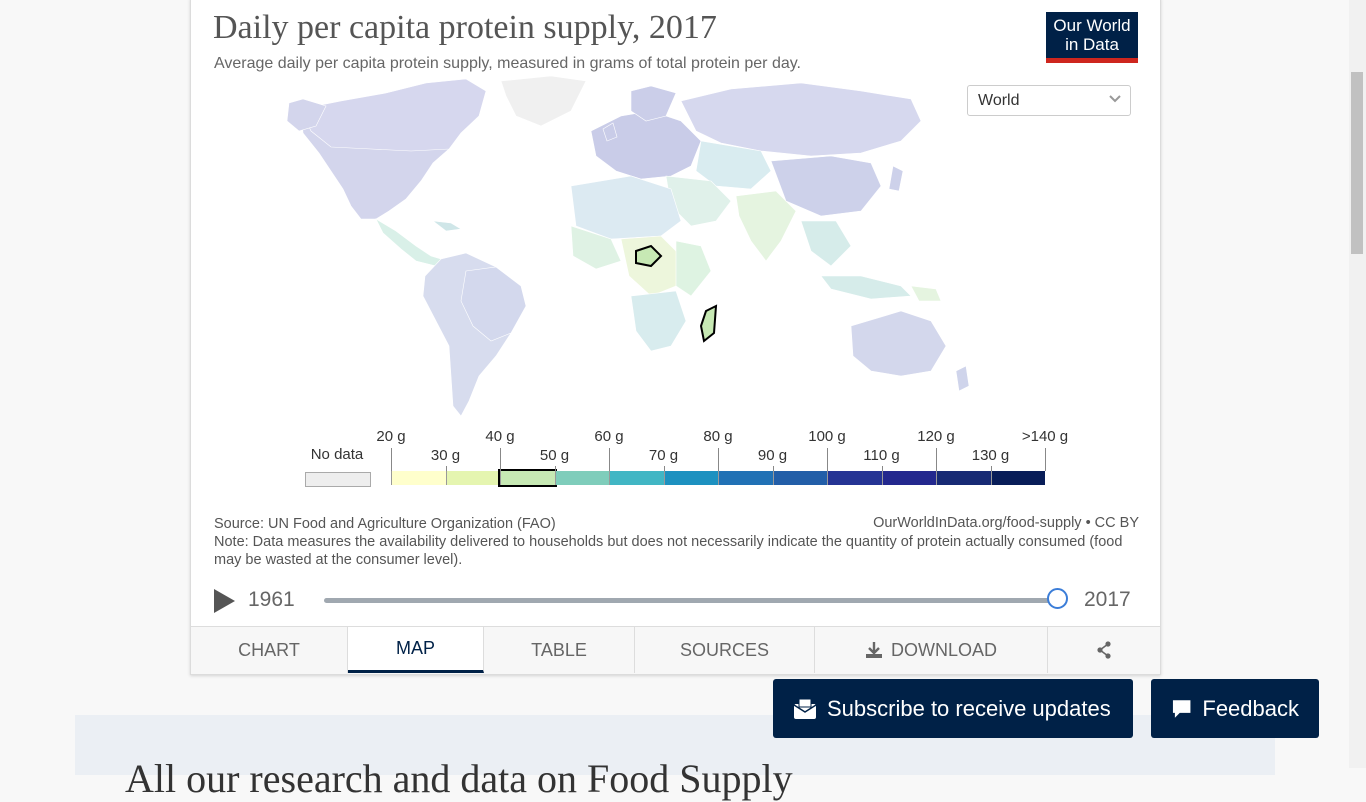 Image resolution: width=1366 pixels, height=802 pixels. Describe the element at coordinates (559, 650) in the screenshot. I see `tab-table: TABLE` at that location.